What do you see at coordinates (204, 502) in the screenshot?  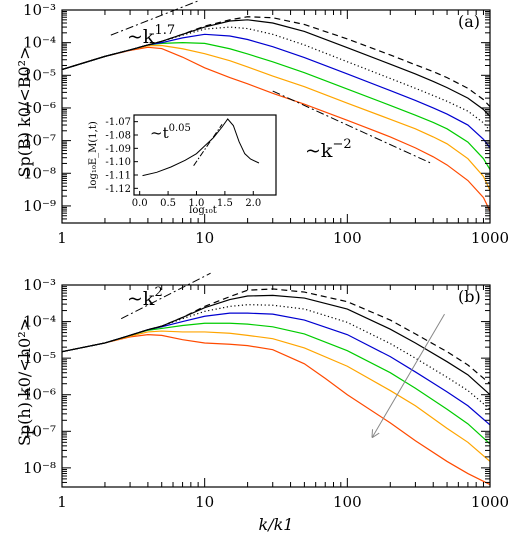 I see `panel-b-x-tick-label: 10` at bounding box center [204, 502].